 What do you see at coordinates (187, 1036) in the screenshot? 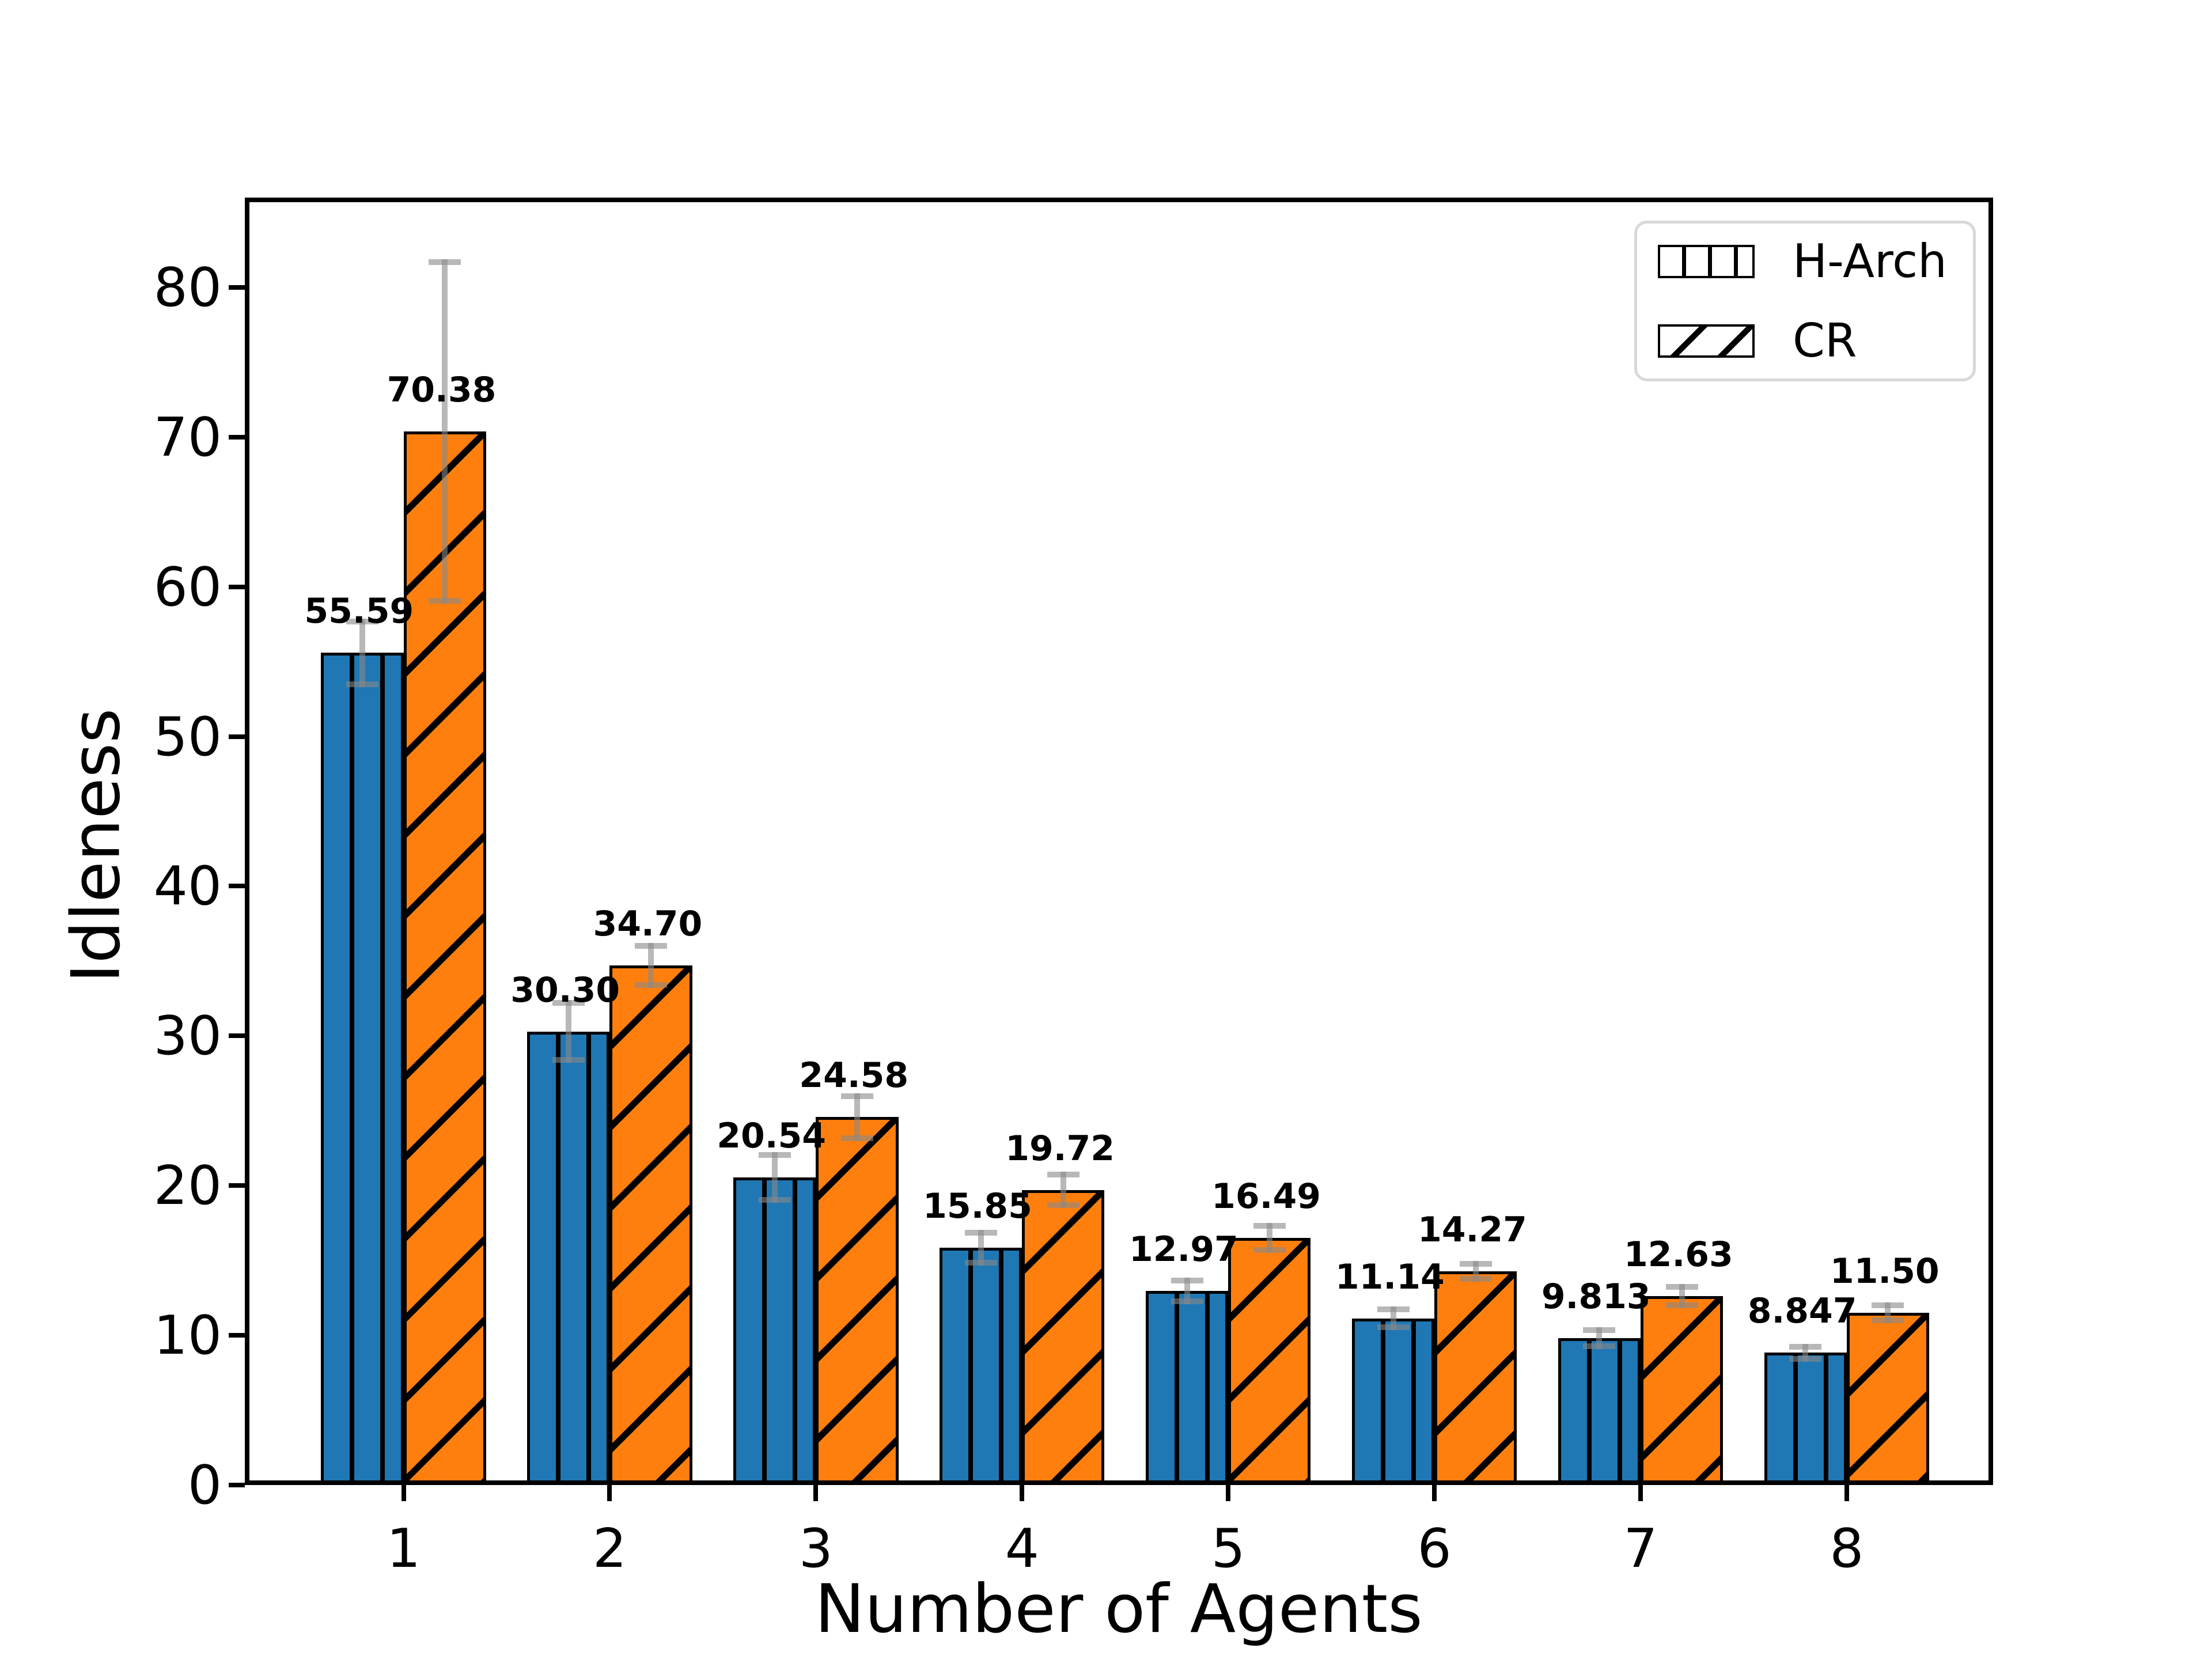
I see `y-tick-label: 30` at bounding box center [187, 1036].